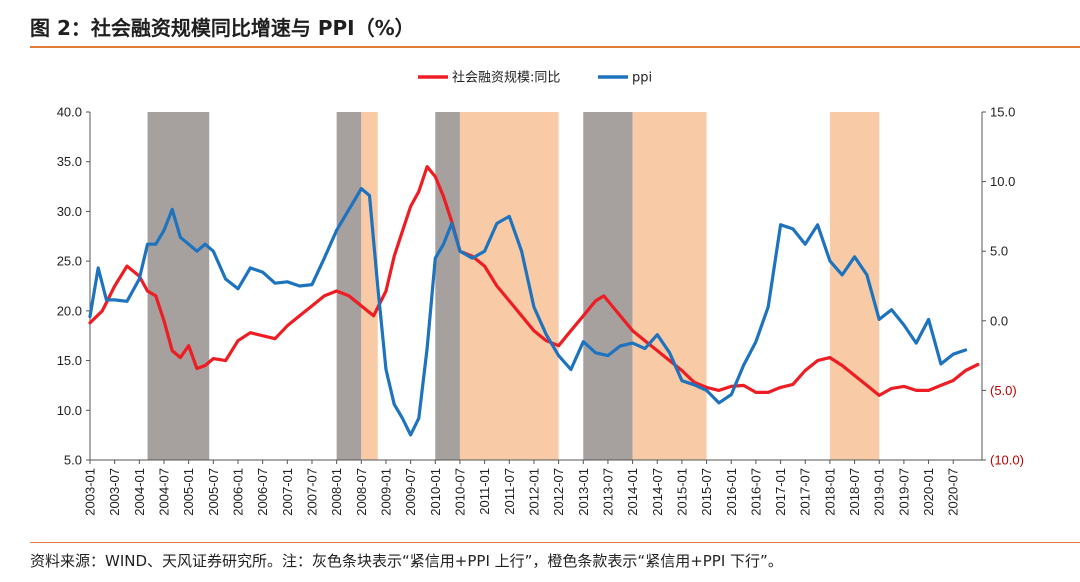 The width and height of the screenshot is (1080, 582). Describe the element at coordinates (879, 492) in the screenshot. I see `x-tick-label: 2019-01` at that location.